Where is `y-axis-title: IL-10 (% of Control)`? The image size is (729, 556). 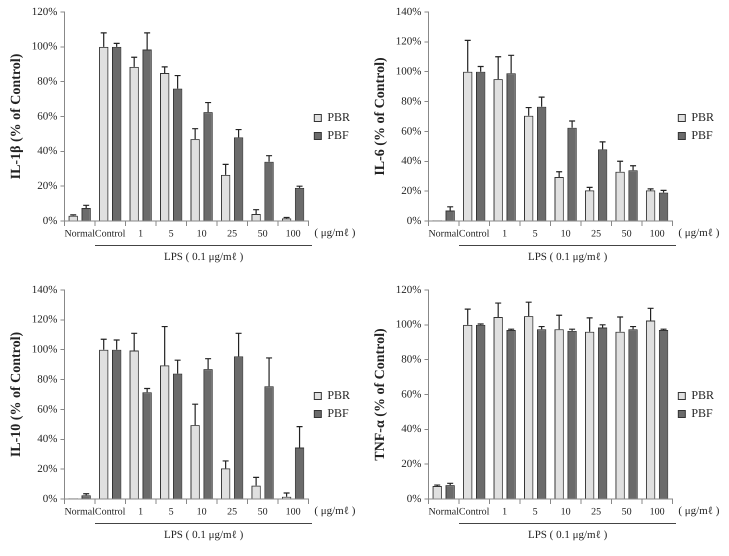
y-axis-title: IL-10 (% of Control) is located at coordinates (16, 394).